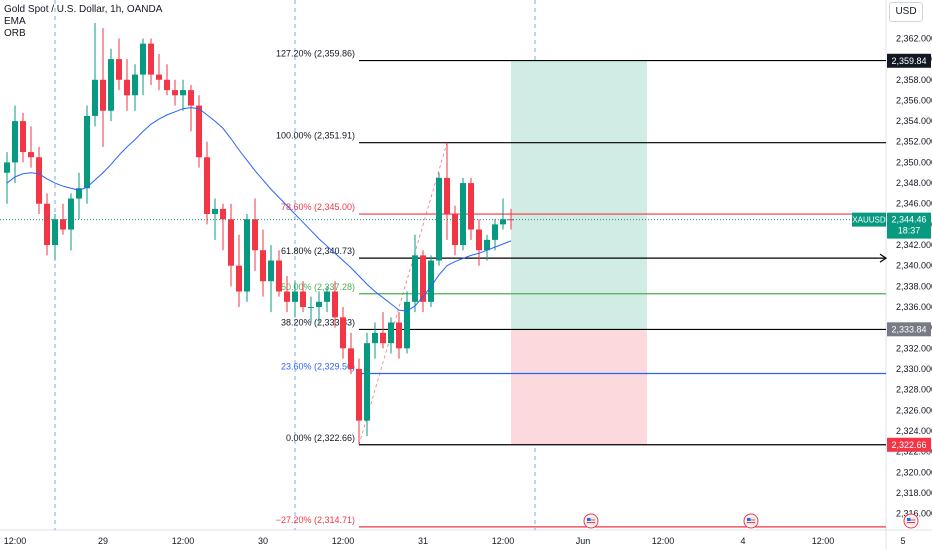 The image size is (932, 550). I want to click on price-tick-label: 2,318.000, so click(914, 493).